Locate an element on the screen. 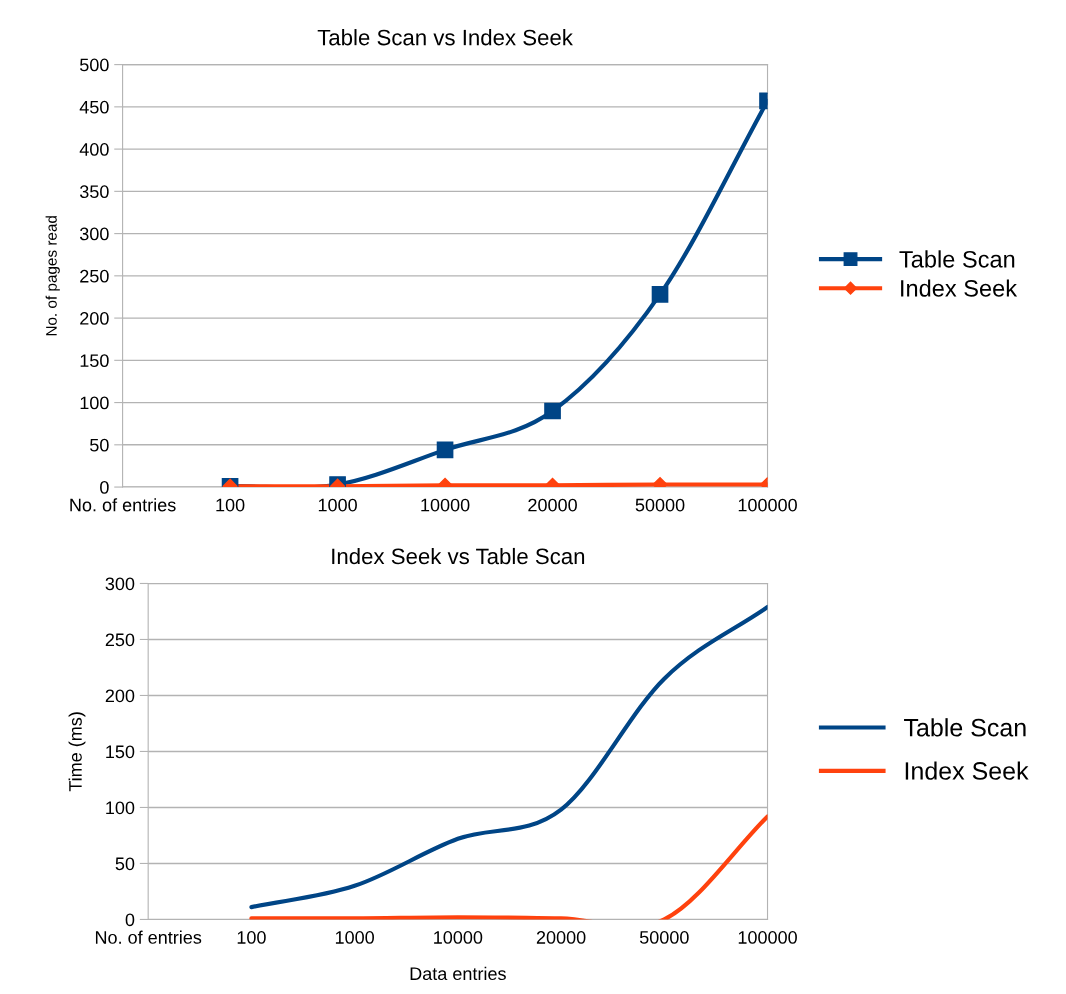  point is located at coordinates (660, 294).